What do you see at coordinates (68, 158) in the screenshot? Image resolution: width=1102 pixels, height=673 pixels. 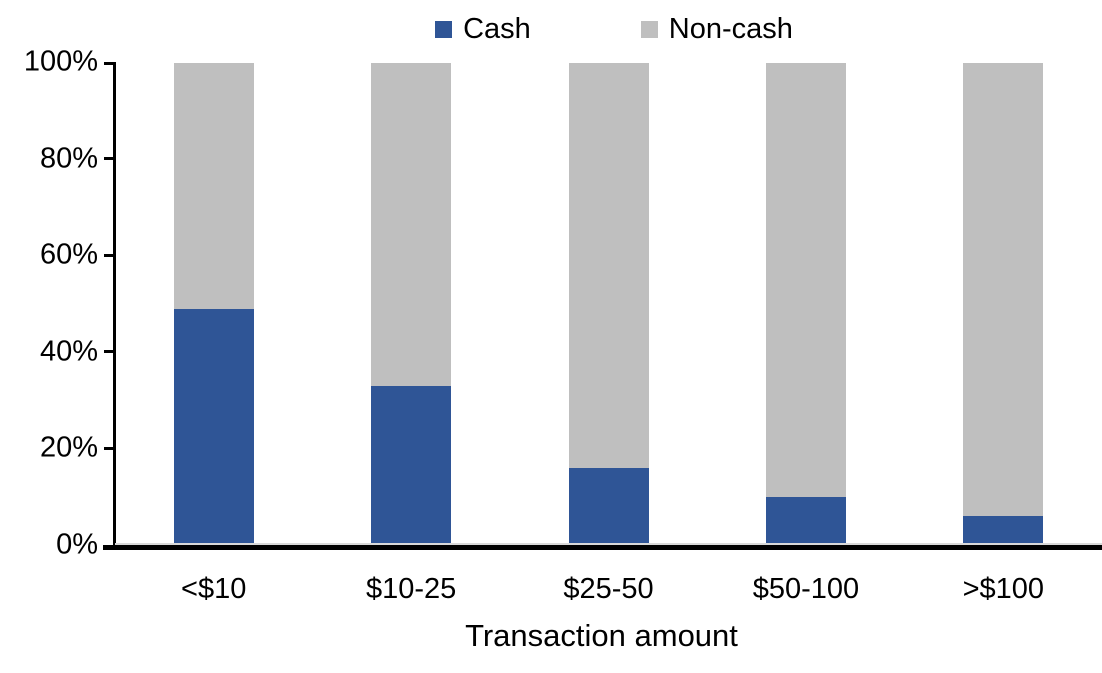 I see `y-axis-label-80: 80%` at bounding box center [68, 158].